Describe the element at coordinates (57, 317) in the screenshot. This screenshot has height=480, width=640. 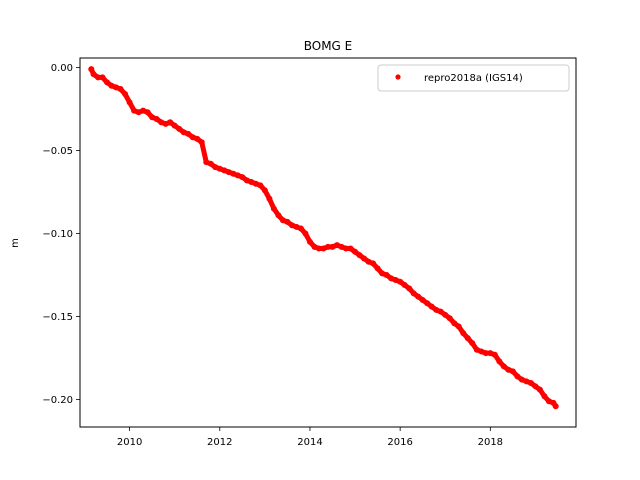
I see `y-tick-label: −0.15` at that location.